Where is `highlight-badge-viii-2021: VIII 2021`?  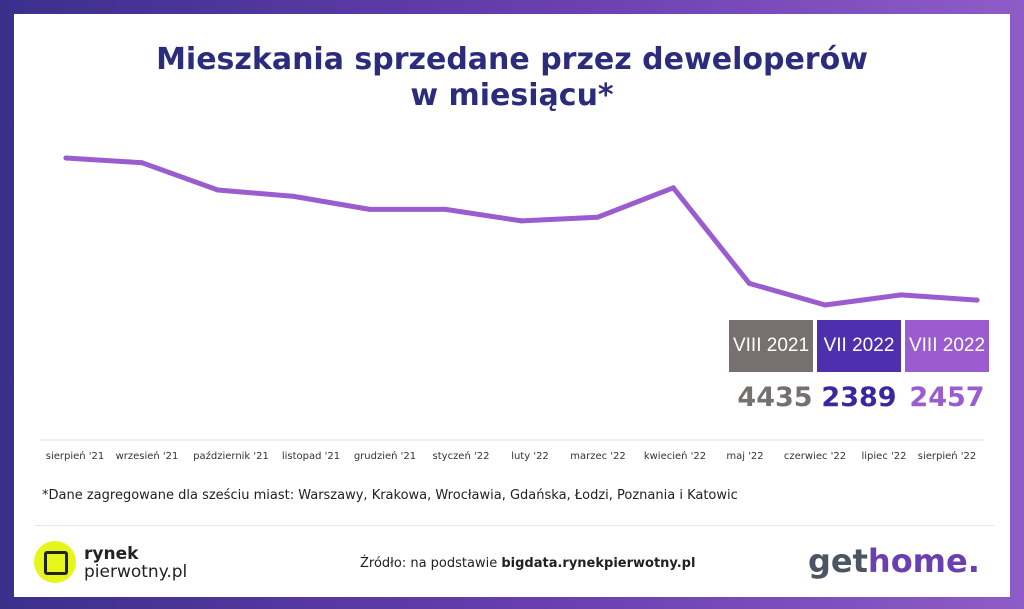 highlight-badge-viii-2021: VIII 2021 is located at coordinates (771, 346).